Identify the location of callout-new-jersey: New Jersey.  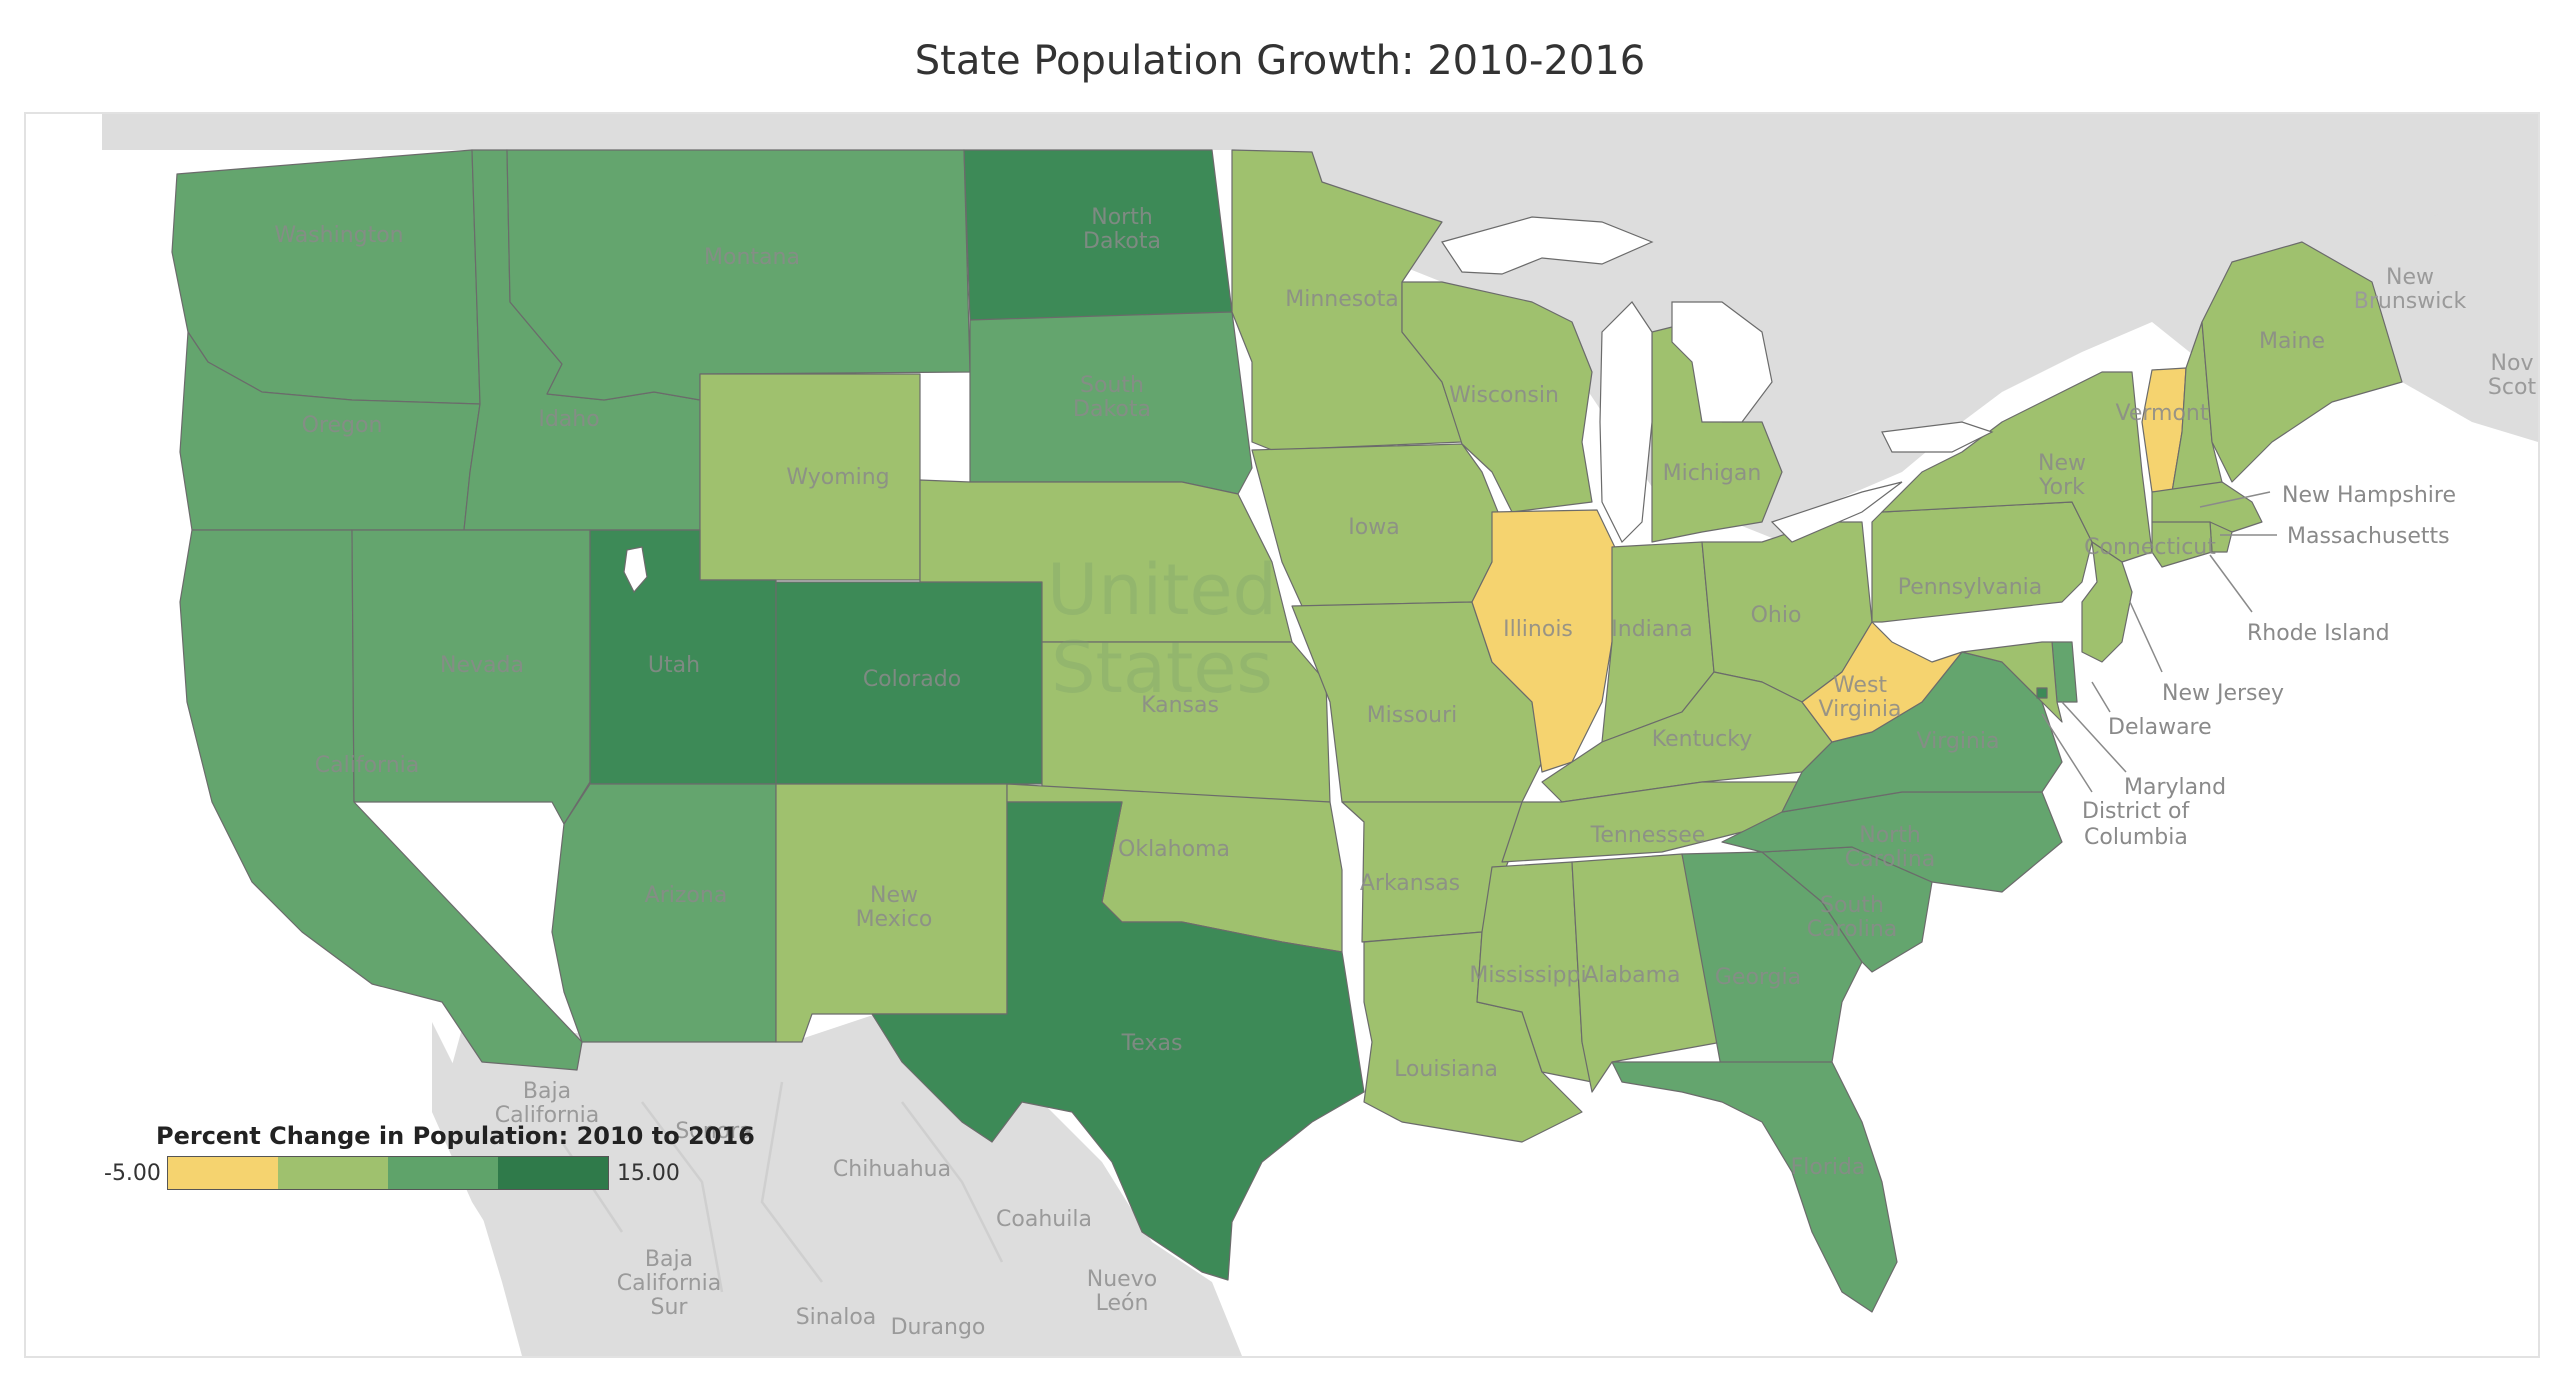
(2223, 693).